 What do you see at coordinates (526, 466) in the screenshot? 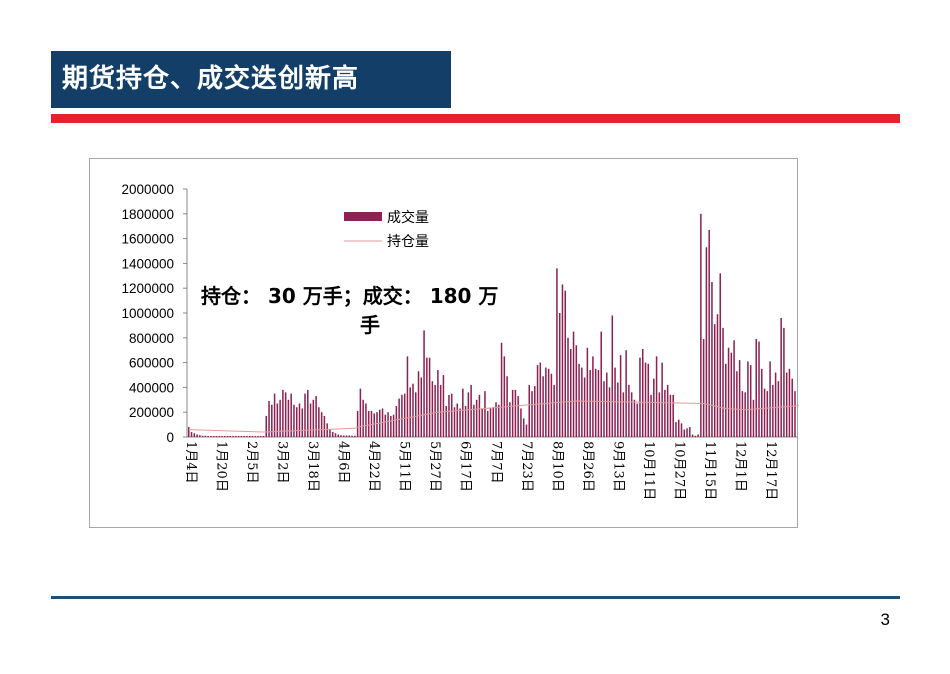
I see `x-tick-label: 7月23日` at bounding box center [526, 466].